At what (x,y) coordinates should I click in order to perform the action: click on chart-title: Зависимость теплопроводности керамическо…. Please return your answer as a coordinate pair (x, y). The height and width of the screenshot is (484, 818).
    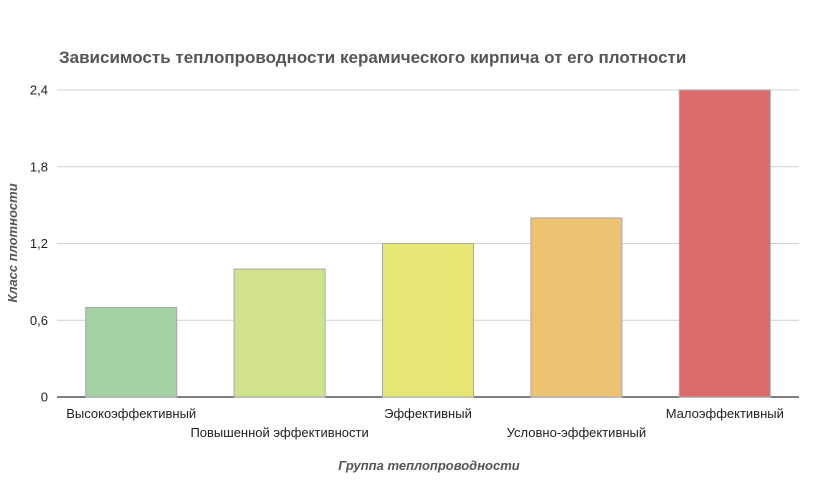
    Looking at the image, I should click on (373, 57).